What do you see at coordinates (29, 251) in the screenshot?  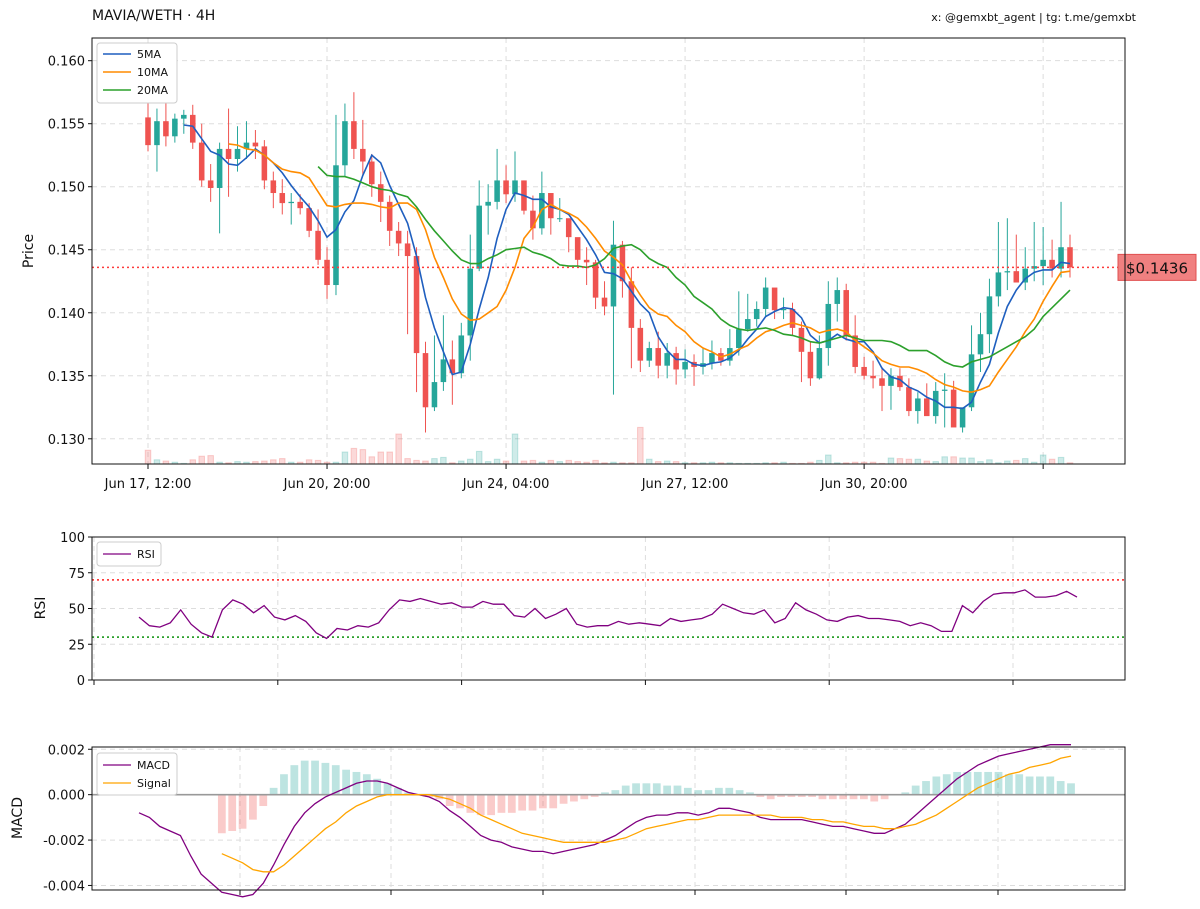 I see `price-ylabel: Price` at bounding box center [29, 251].